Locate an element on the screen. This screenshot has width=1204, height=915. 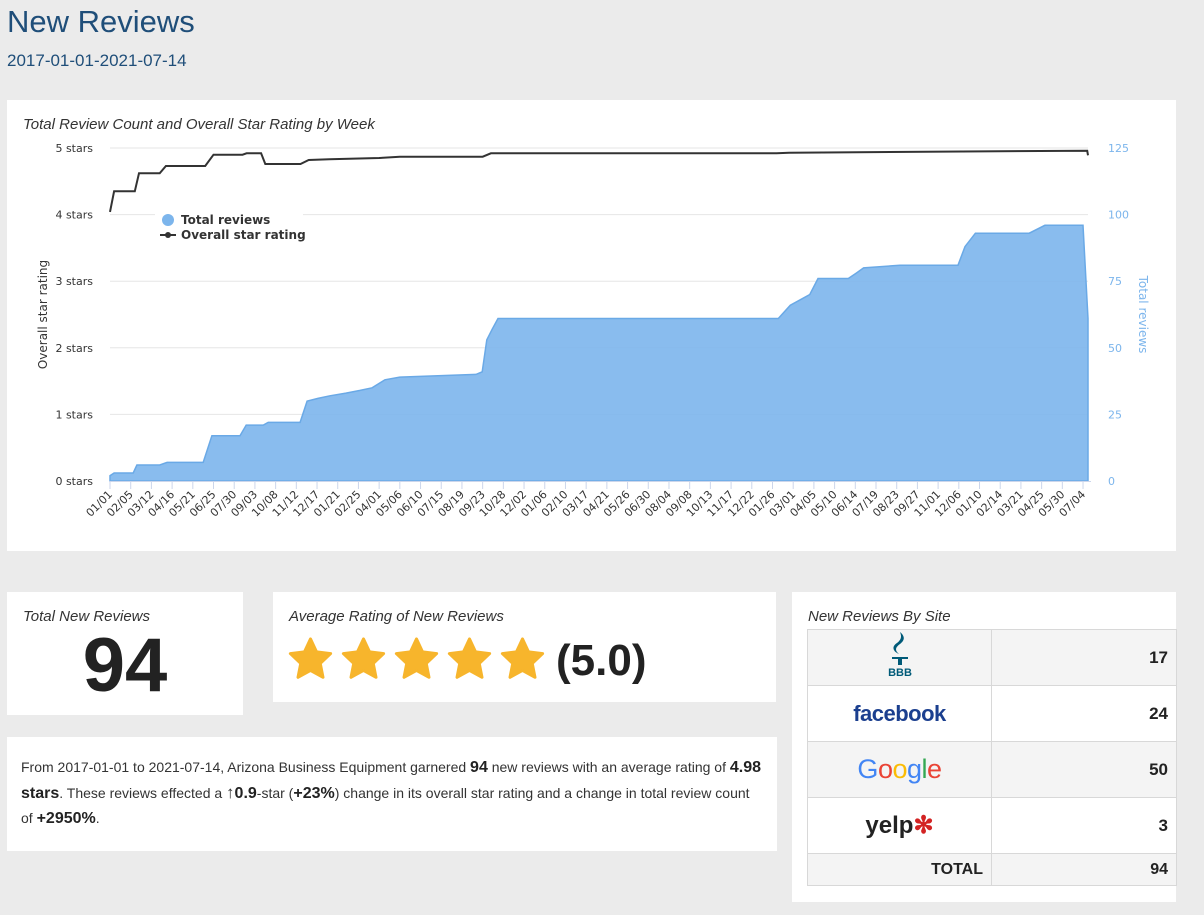
yelp-count: 3 is located at coordinates (1084, 825).